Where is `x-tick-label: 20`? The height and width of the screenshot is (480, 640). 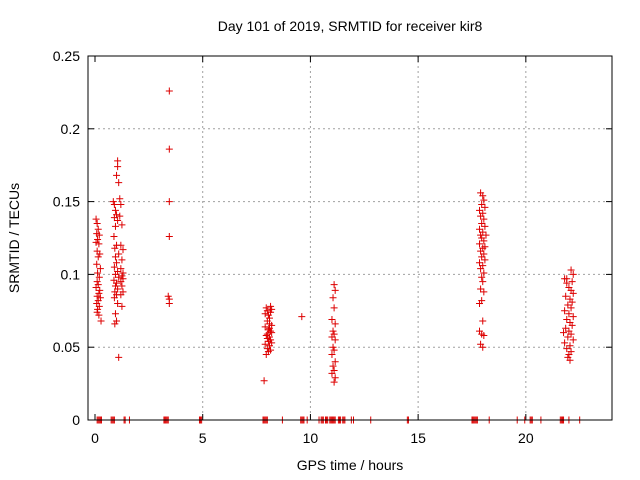
x-tick-label: 20 is located at coordinates (526, 438).